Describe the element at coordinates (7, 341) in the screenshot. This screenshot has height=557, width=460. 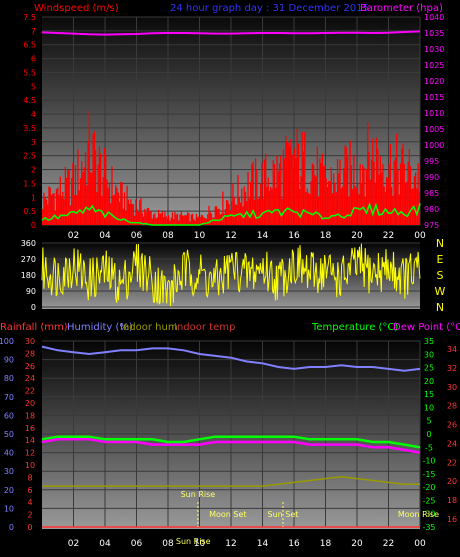
I see `humidity-tick-label: 100` at that location.